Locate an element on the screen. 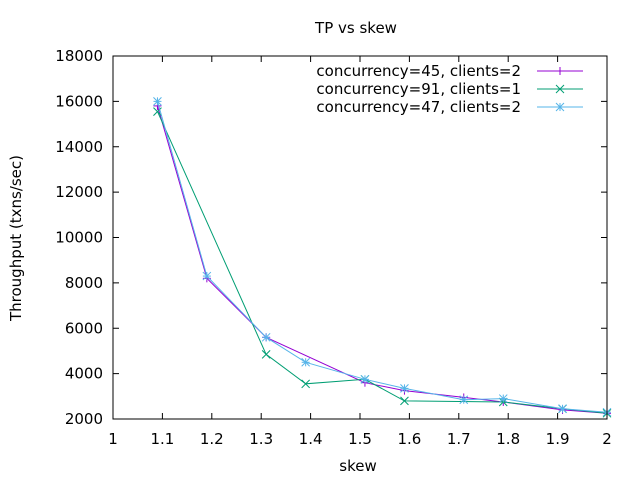 The height and width of the screenshot is (480, 640). legend-item: concurrency=45, clients=2 is located at coordinates (449, 71).